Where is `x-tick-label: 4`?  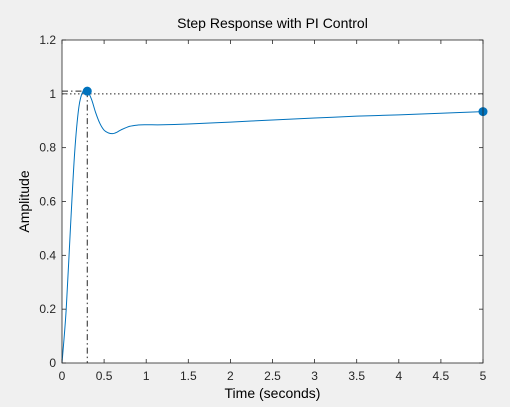
x-tick-label: 4 is located at coordinates (398, 376).